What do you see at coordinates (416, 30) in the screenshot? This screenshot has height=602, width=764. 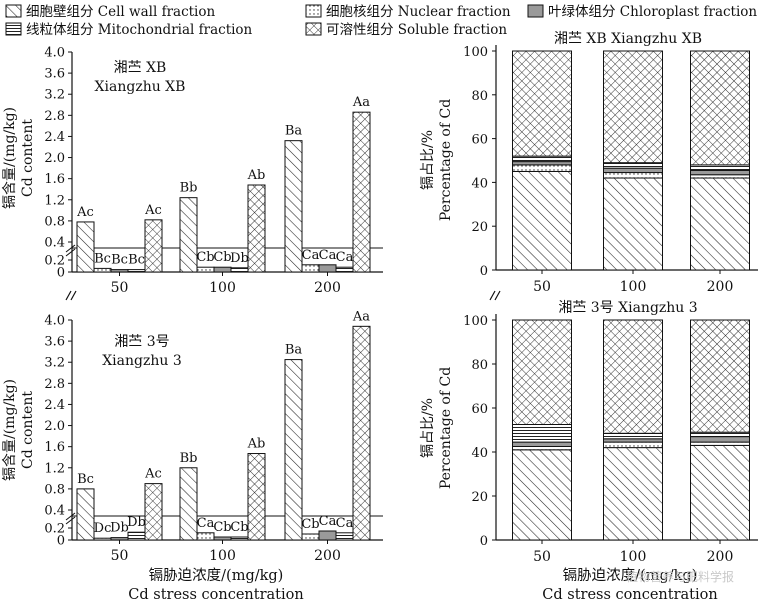 I see `legend-label-soluble: 可溶性组分 Soluble fraction` at bounding box center [416, 30].